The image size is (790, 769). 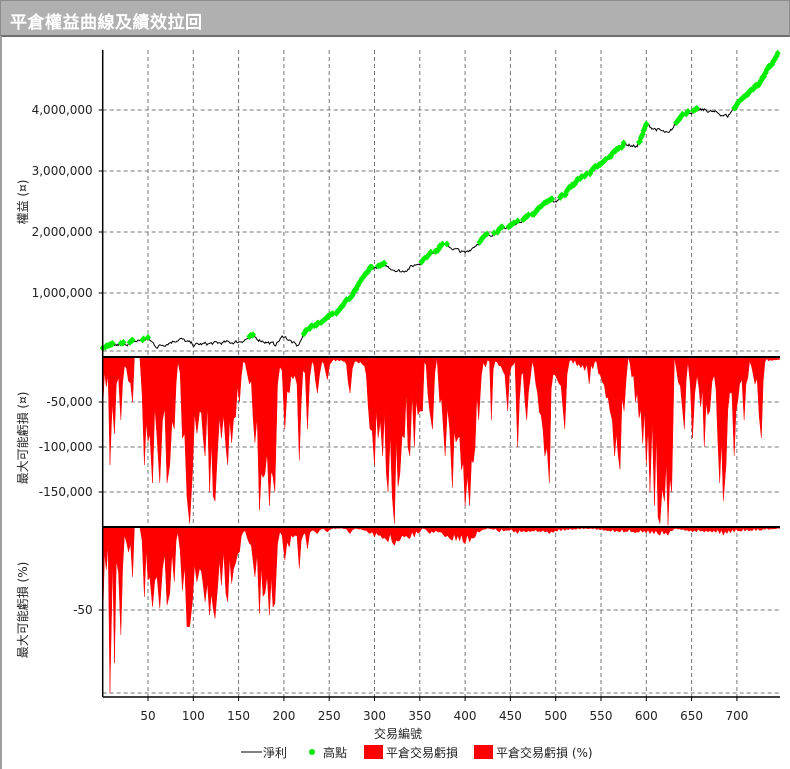 I want to click on legend-red-swatch, so click(x=373, y=752).